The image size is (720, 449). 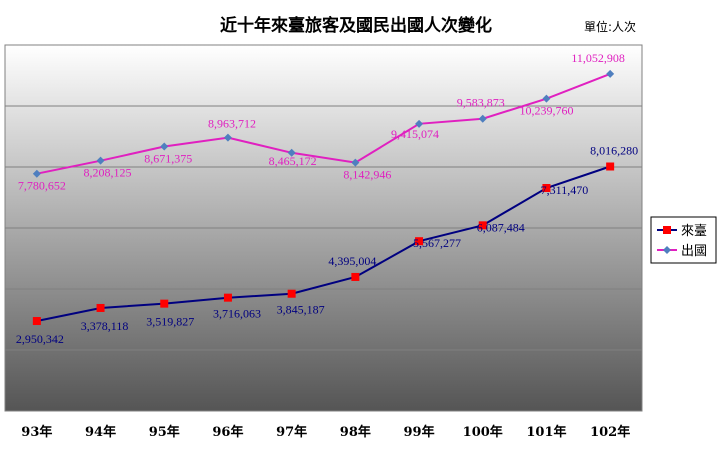 I want to click on data-label-來臺: 5,567,277, so click(x=437, y=243).